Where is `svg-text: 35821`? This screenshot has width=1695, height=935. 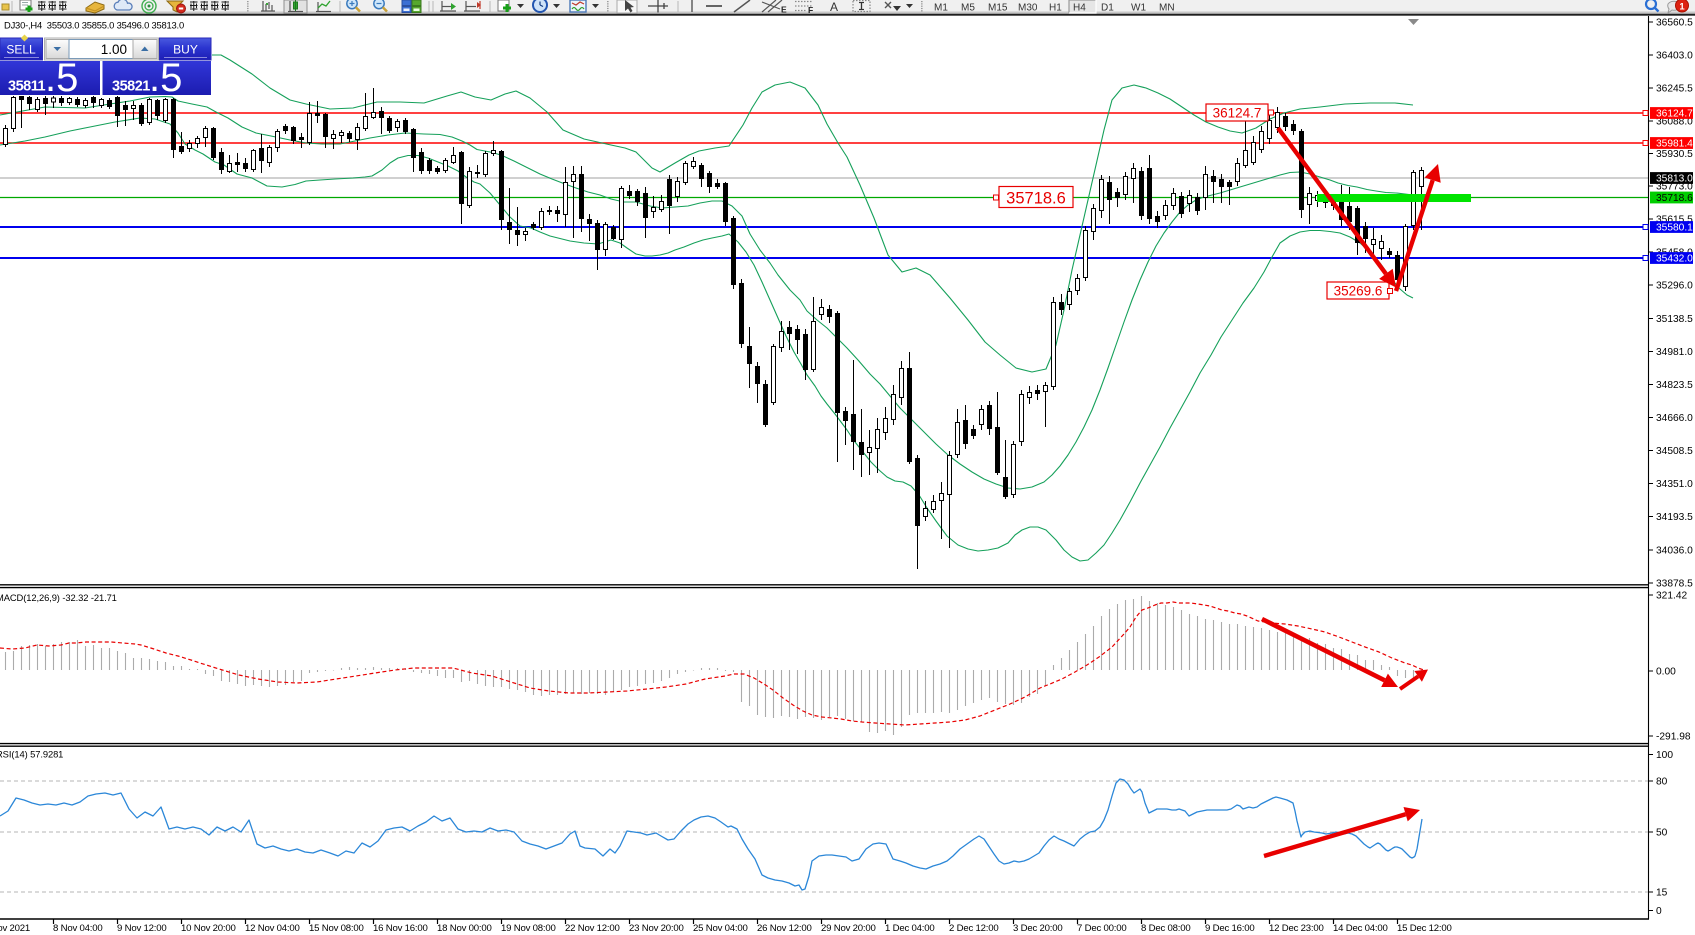
svg-text: 35821 is located at coordinates (131, 87).